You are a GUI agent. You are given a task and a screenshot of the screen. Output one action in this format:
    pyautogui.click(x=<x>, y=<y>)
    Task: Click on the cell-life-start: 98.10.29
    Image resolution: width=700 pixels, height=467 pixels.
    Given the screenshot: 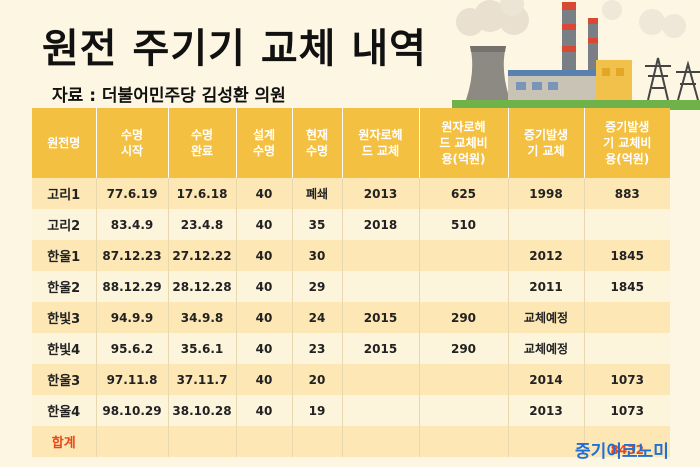 What is the action you would take?
    pyautogui.click(x=132, y=410)
    